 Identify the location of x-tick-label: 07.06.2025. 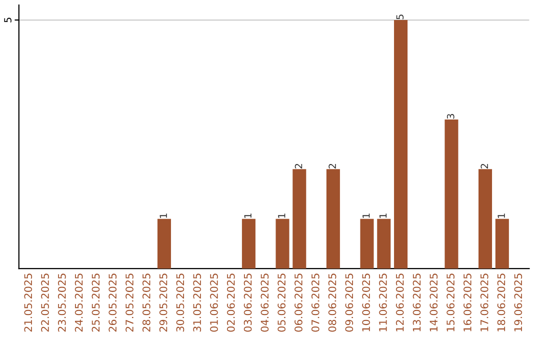
(315, 303).